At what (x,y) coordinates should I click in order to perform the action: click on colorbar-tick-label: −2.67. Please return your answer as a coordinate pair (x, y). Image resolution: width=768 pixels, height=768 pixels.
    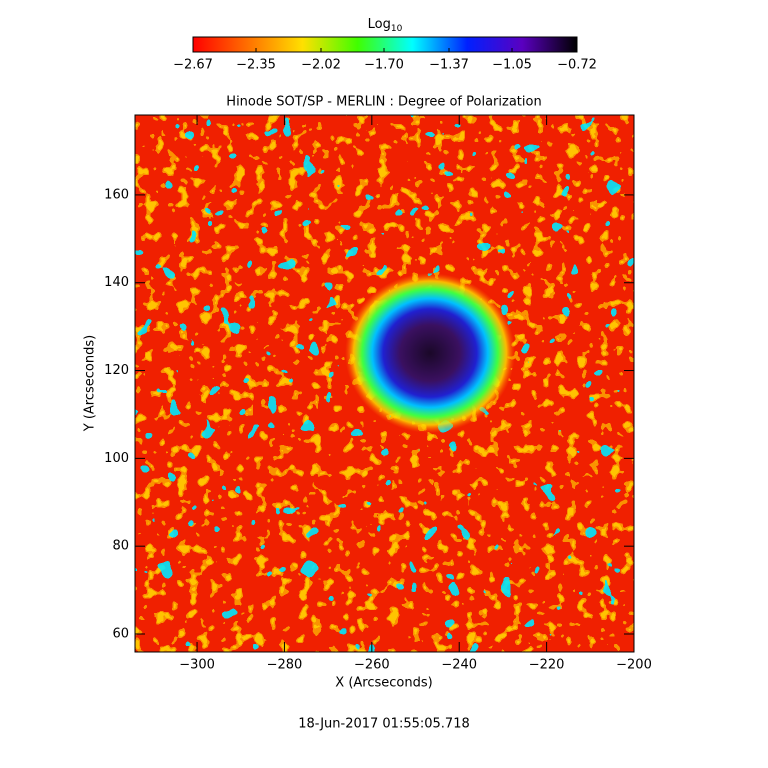
    Looking at the image, I should click on (193, 65).